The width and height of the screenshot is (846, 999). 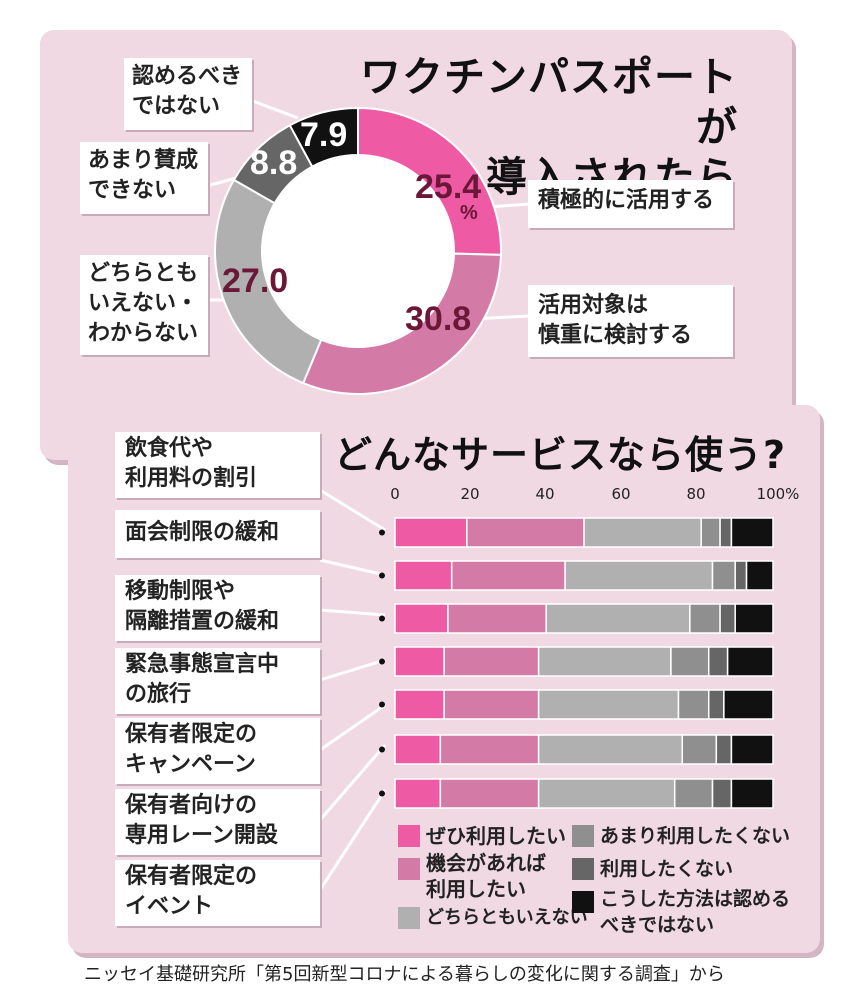 I want to click on bar-segment-r6-s4, so click(x=699, y=749).